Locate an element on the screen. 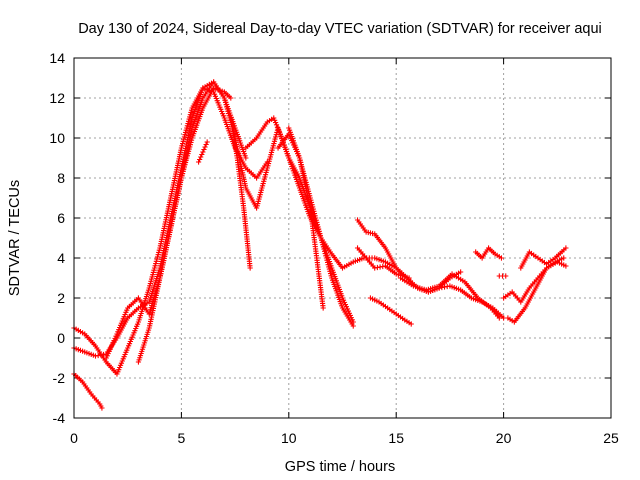  x-tick-label: 15 is located at coordinates (396, 438).